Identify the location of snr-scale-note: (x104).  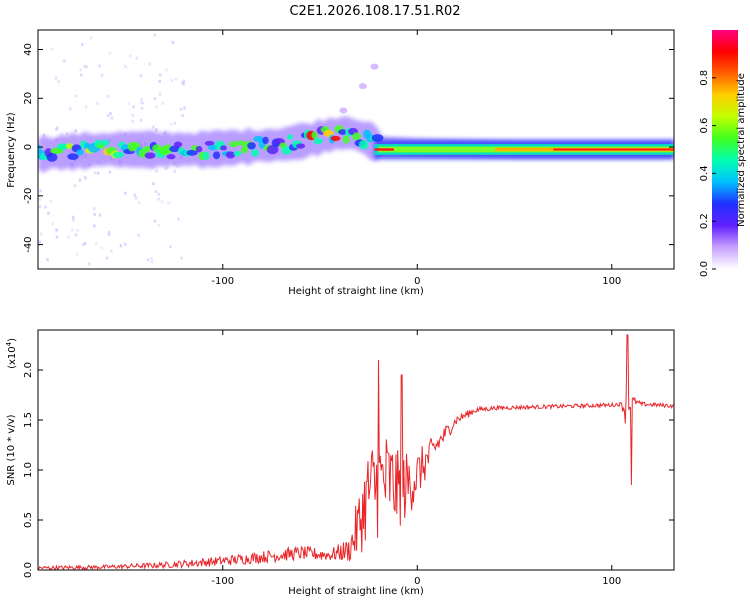
(11, 353).